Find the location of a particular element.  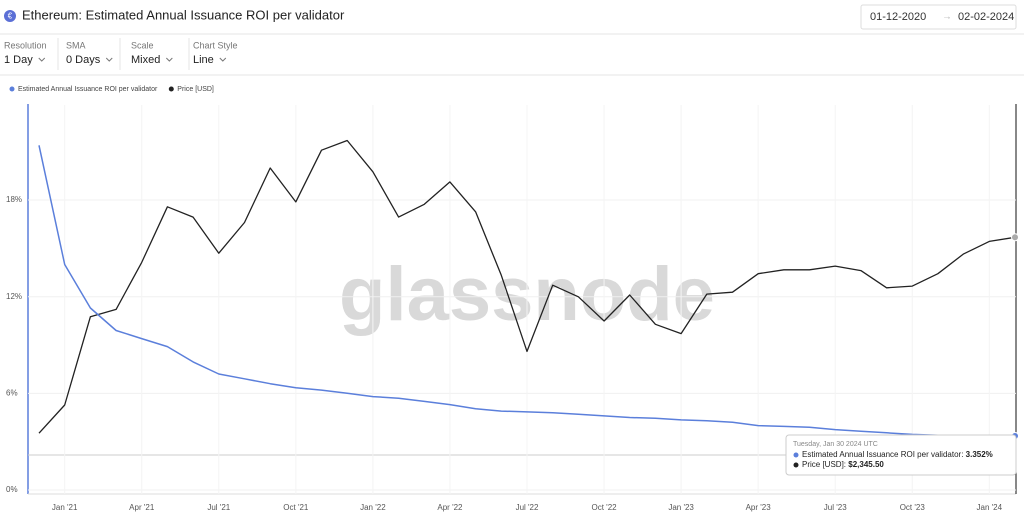

control-label: SMA is located at coordinates (76, 45).